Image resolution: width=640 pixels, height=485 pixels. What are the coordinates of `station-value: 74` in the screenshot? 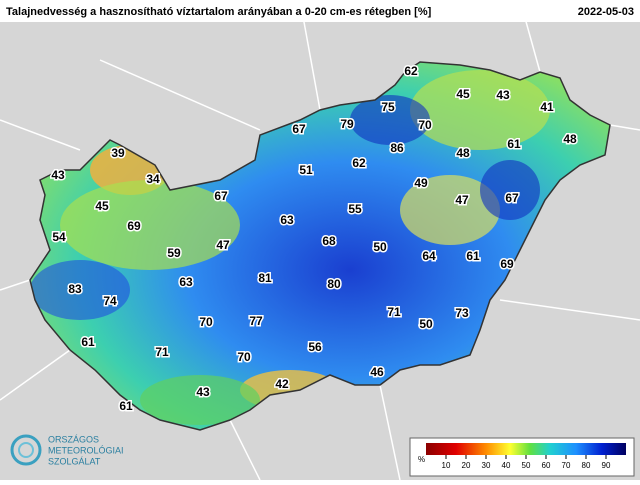 It's located at (110, 301).